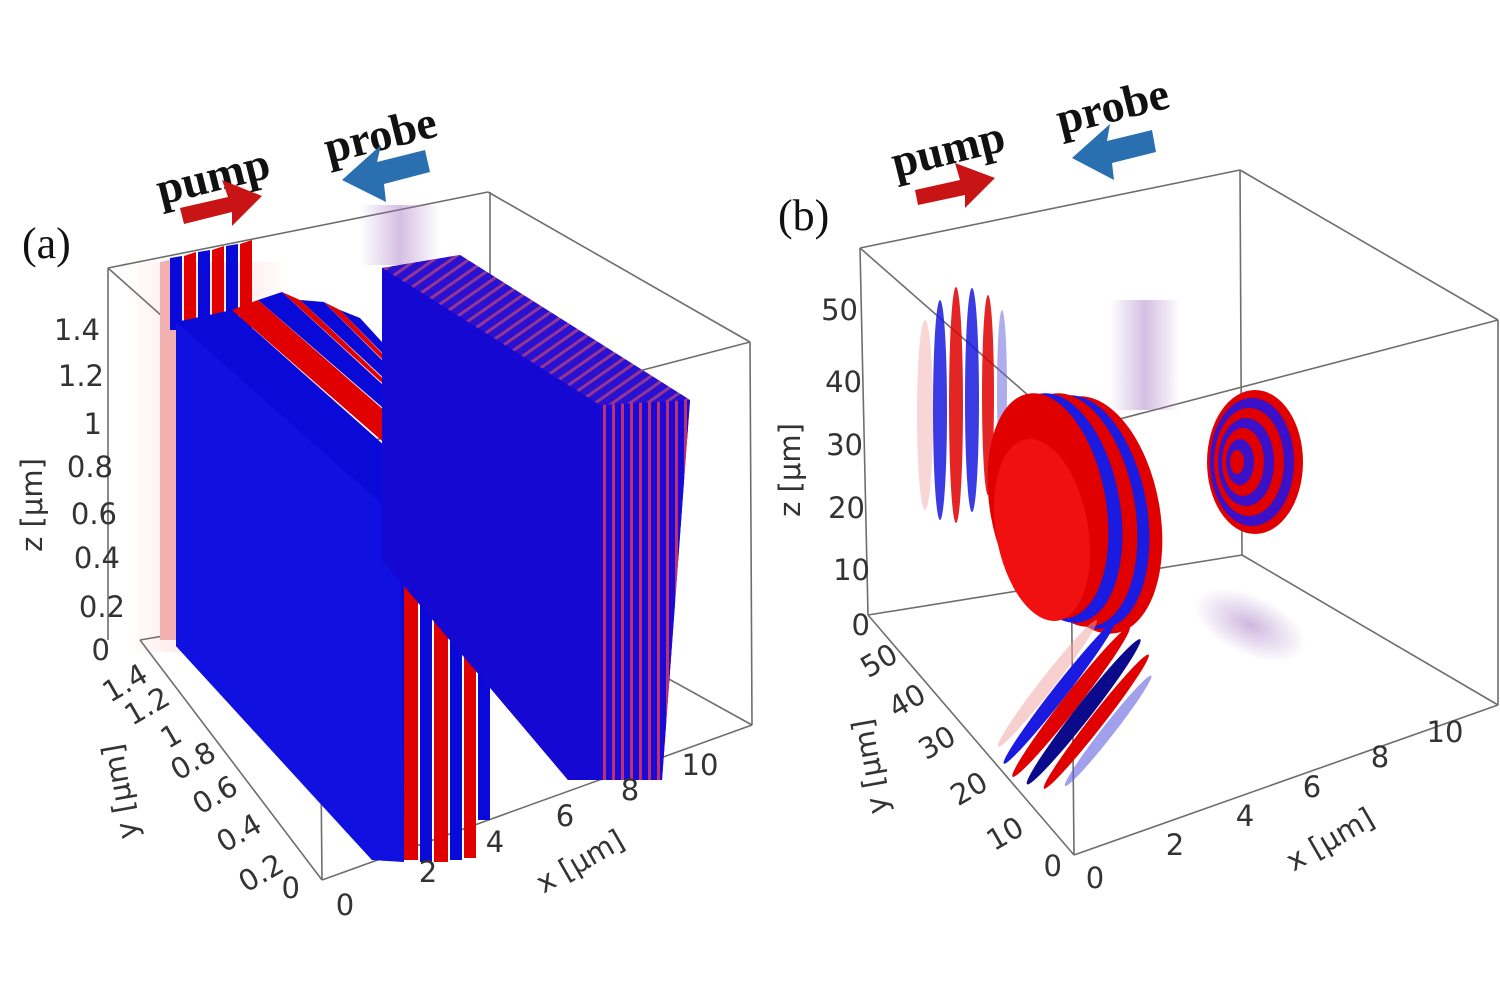  I want to click on panel-a-x-tick: 10, so click(700, 765).